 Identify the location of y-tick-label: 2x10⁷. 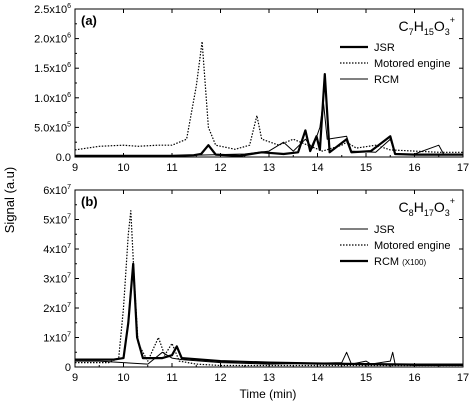
(57, 308).